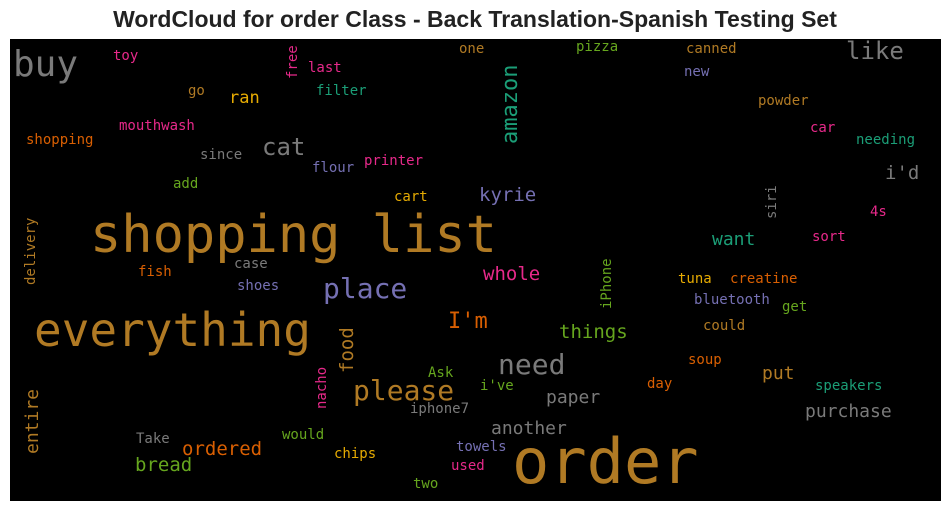 This screenshot has height=511, width=950. Describe the element at coordinates (293, 235) in the screenshot. I see `word-shopping-list: shopping list` at that location.